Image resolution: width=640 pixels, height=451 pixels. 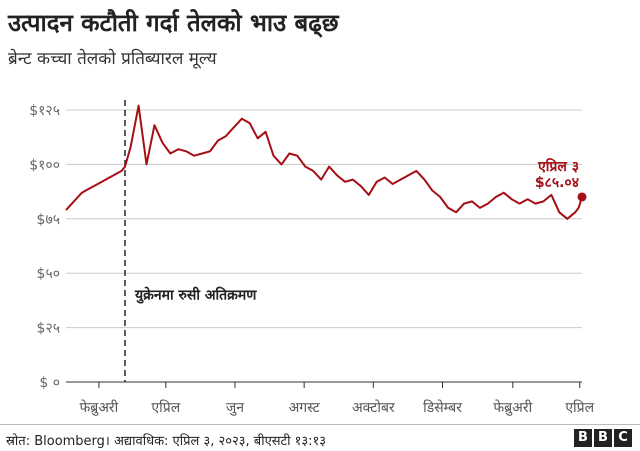 I want to click on y-tick-label: $१२५, so click(x=44, y=111).